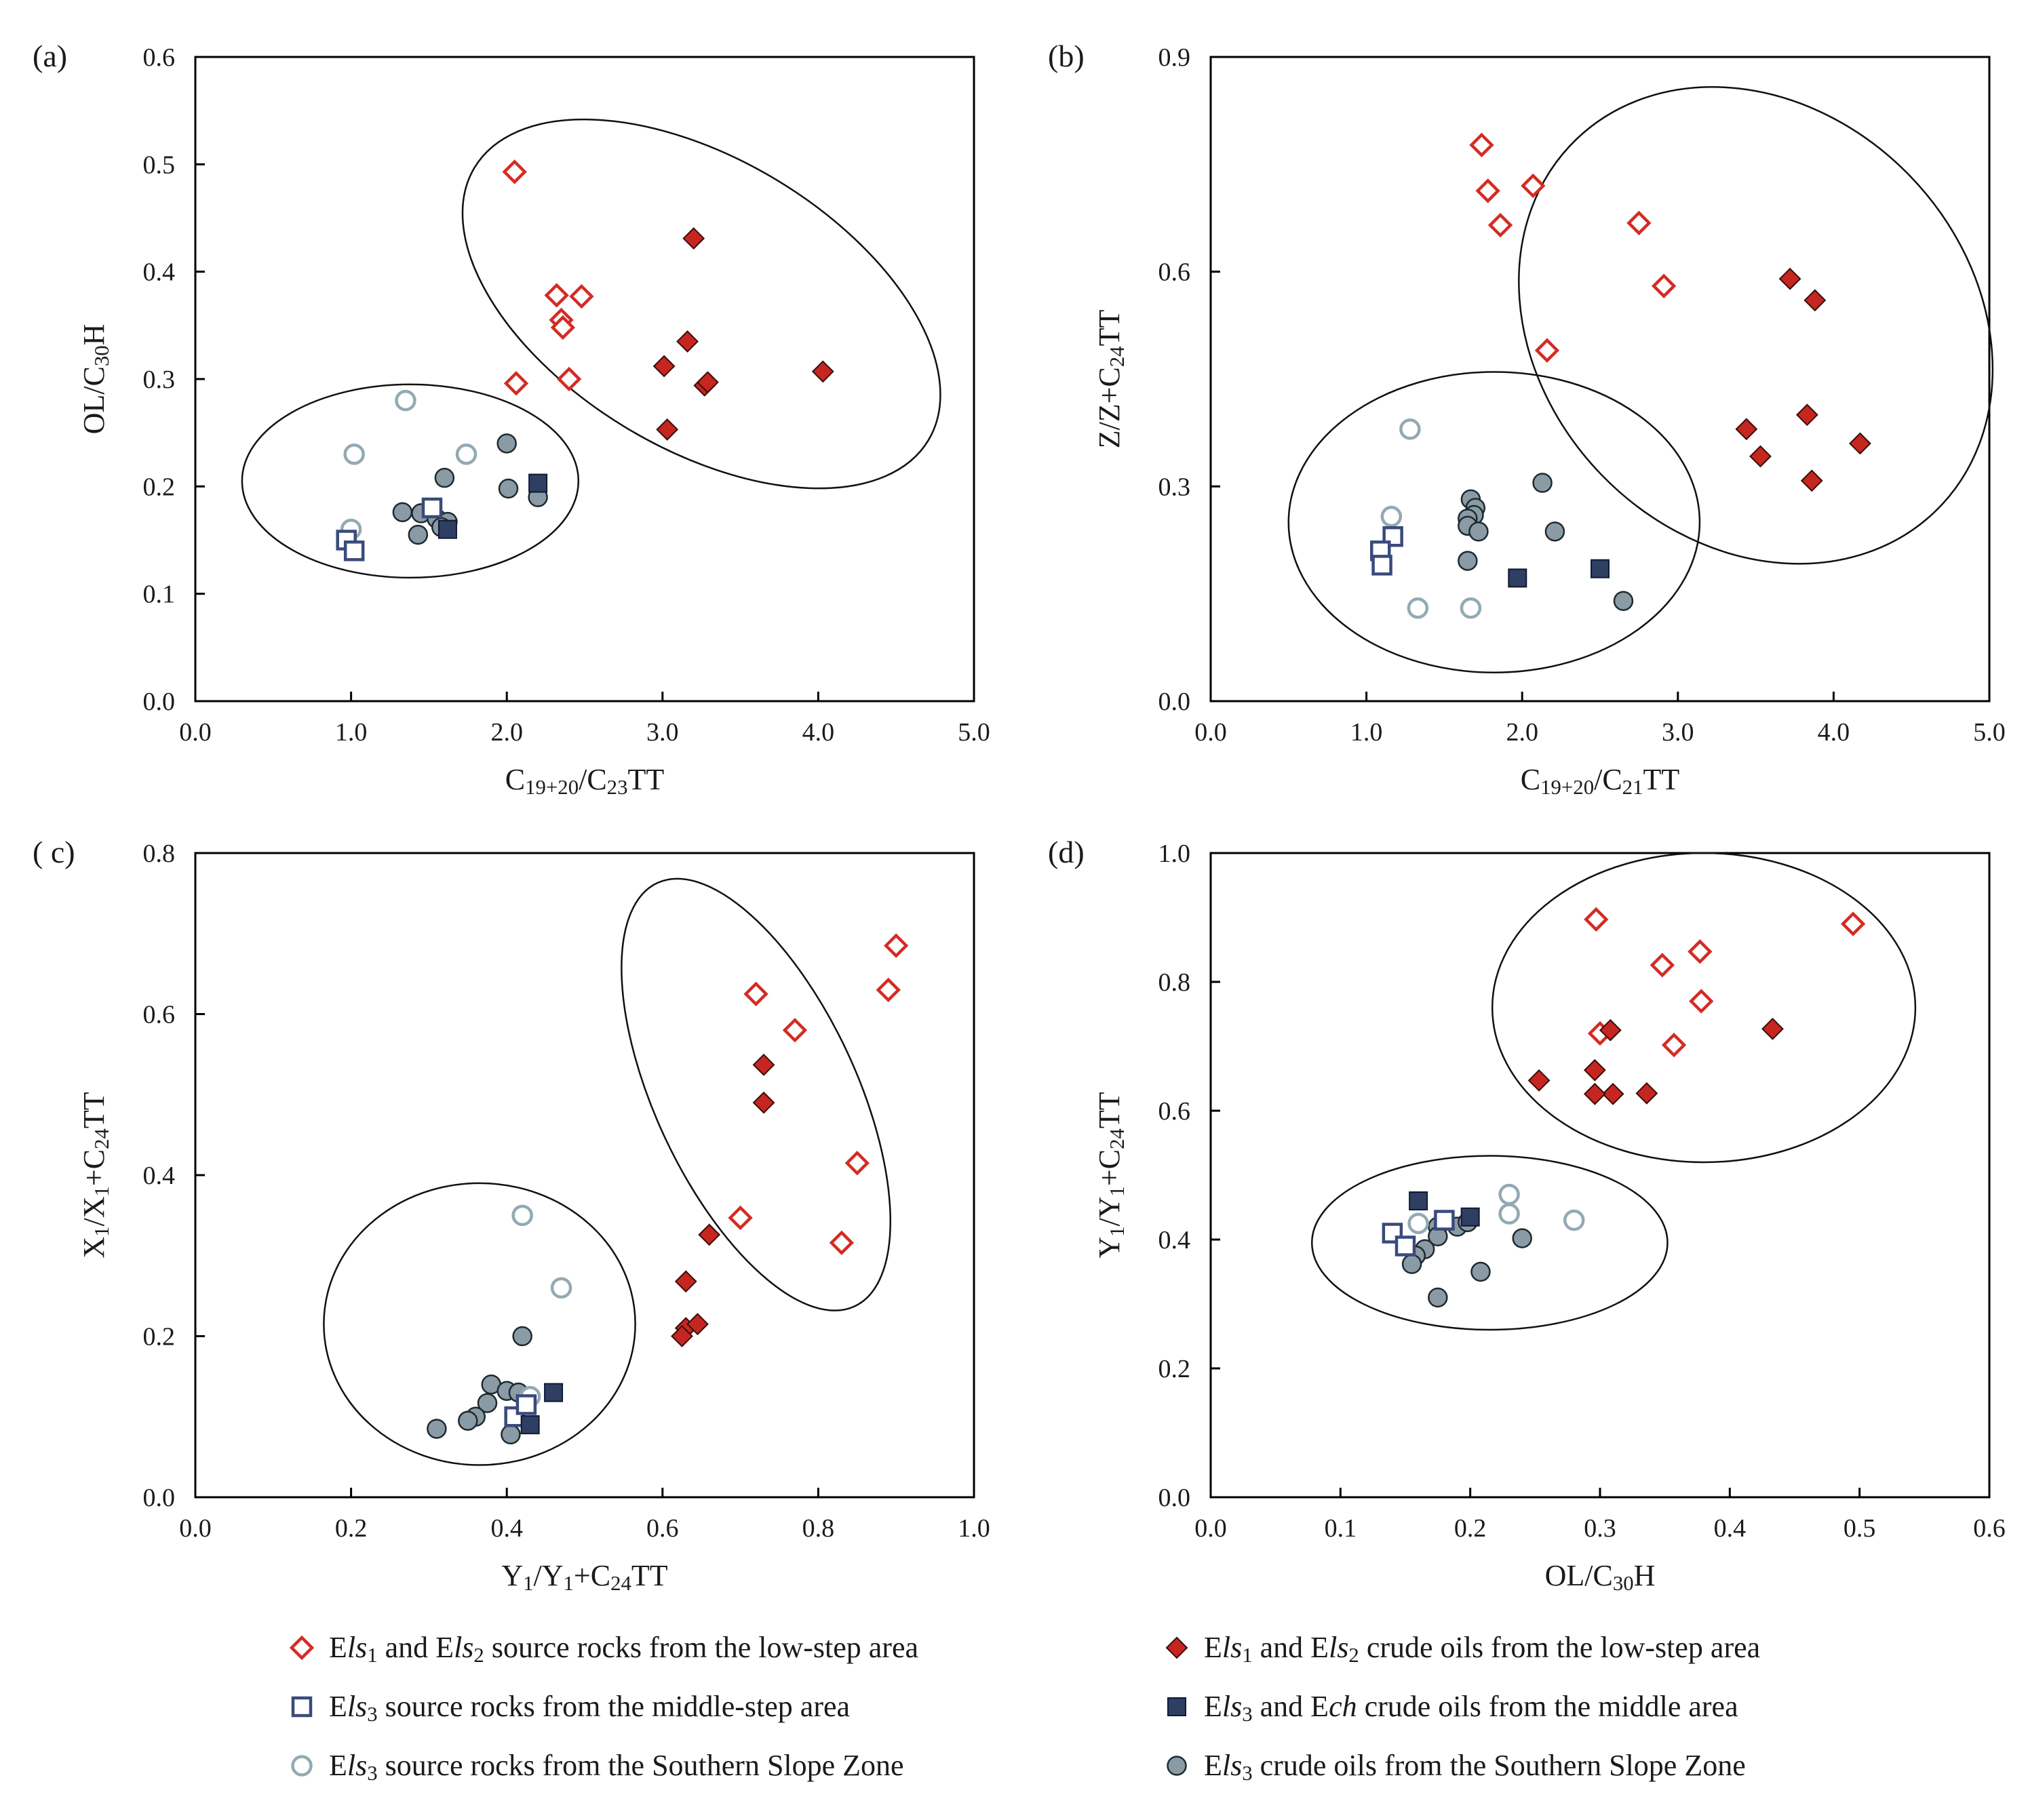  Describe the element at coordinates (818, 1528) in the screenshot. I see `x-tick-label: 0.8` at that location.